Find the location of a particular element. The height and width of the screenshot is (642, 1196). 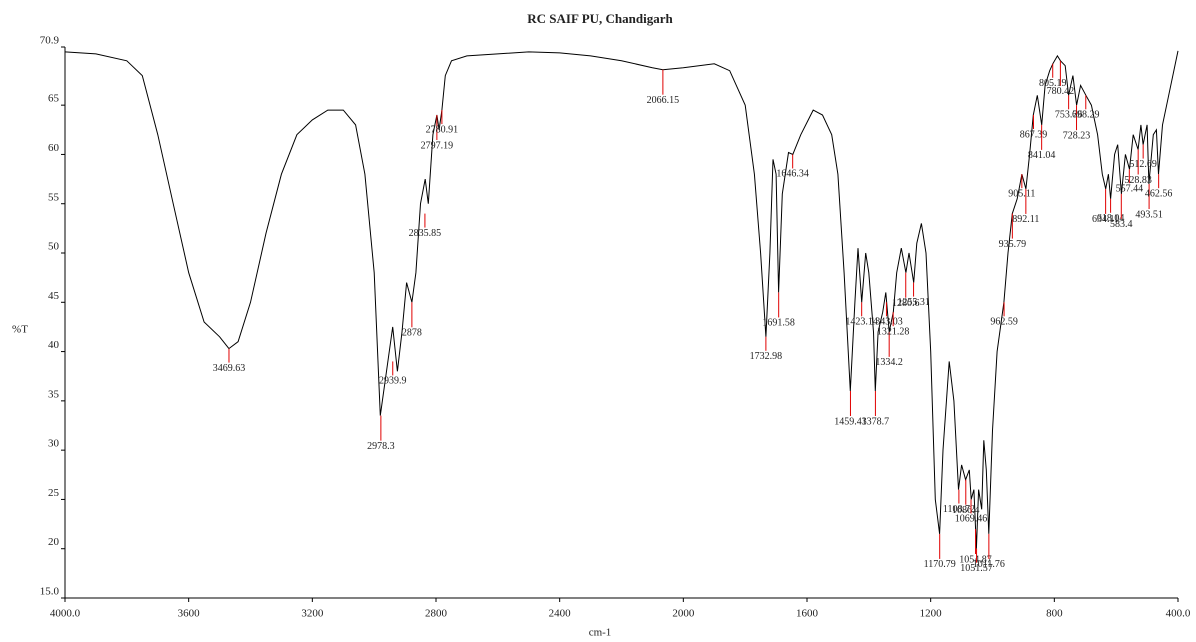

x-tick-label: 4000.0 is located at coordinates (65, 614).